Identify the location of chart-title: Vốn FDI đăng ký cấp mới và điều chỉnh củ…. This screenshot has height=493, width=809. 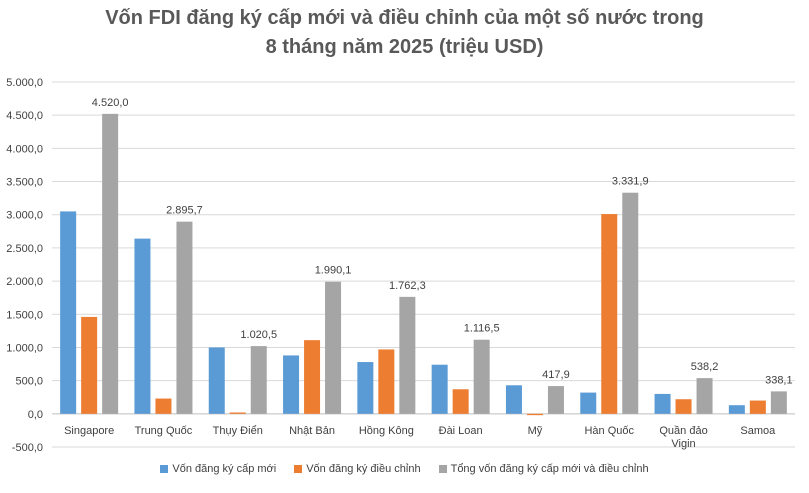
(404, 33).